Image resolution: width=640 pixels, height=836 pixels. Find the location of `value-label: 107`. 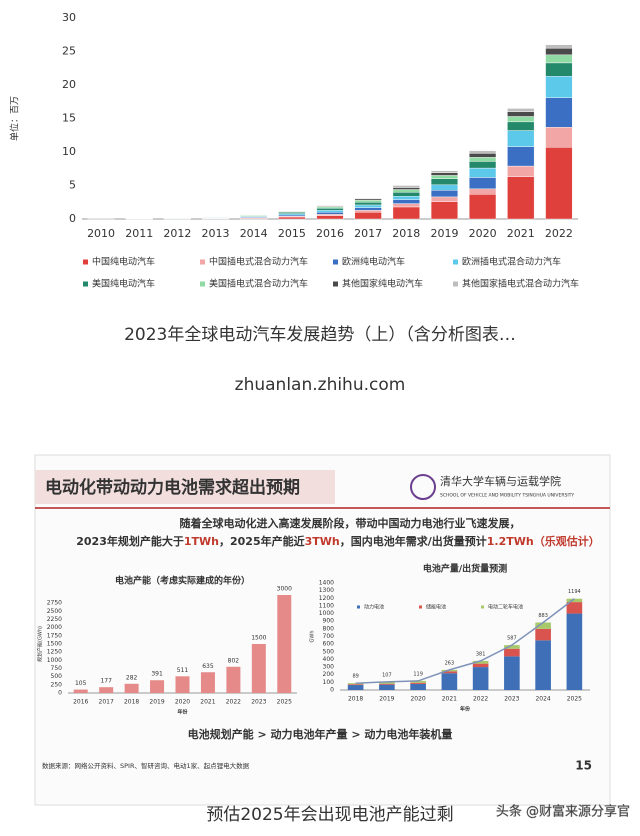

value-label: 107 is located at coordinates (387, 675).